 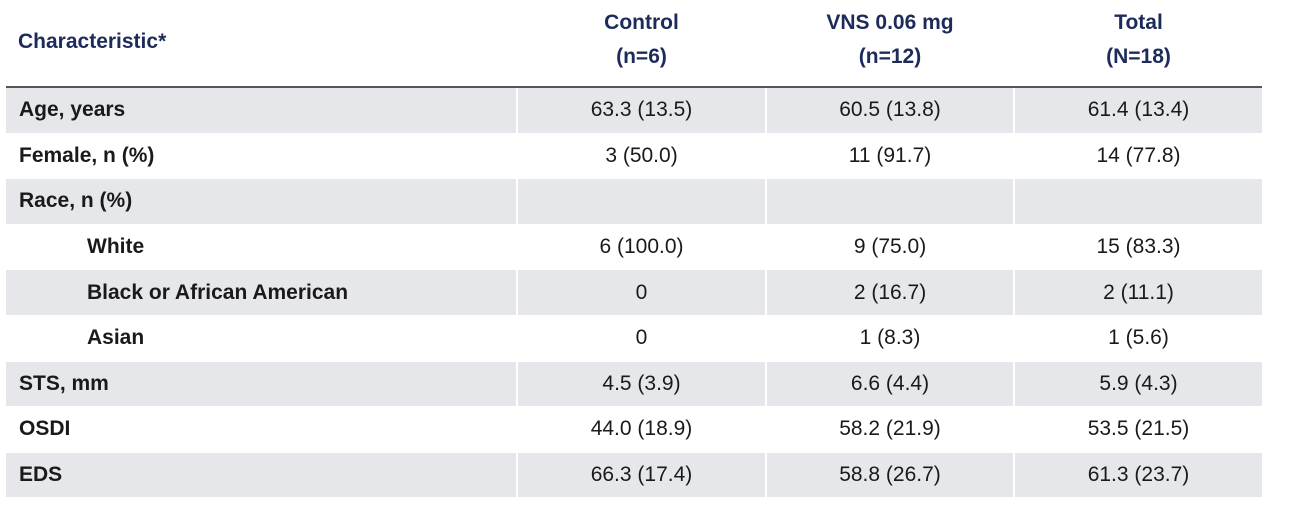 What do you see at coordinates (890, 292) in the screenshot?
I see `value-cell: 2 (16.7)` at bounding box center [890, 292].